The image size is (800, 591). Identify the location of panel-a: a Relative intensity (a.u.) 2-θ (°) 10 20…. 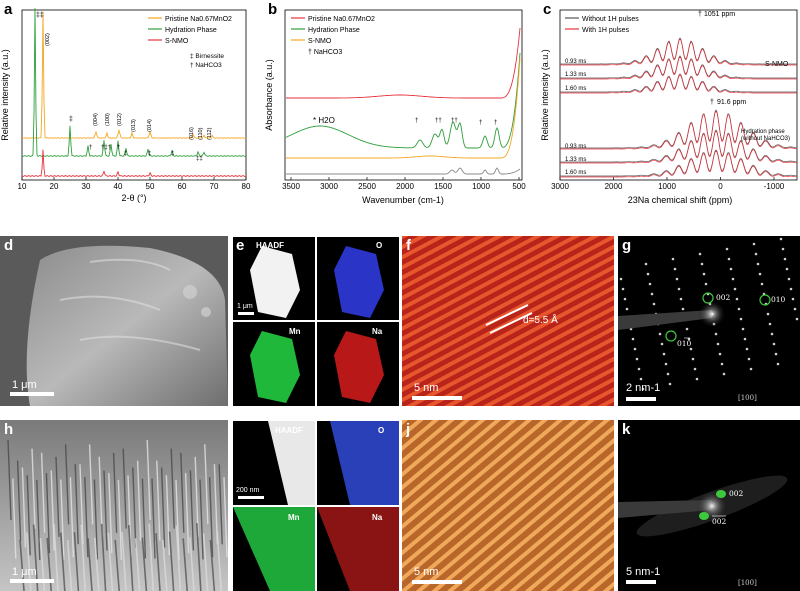
(125, 102).